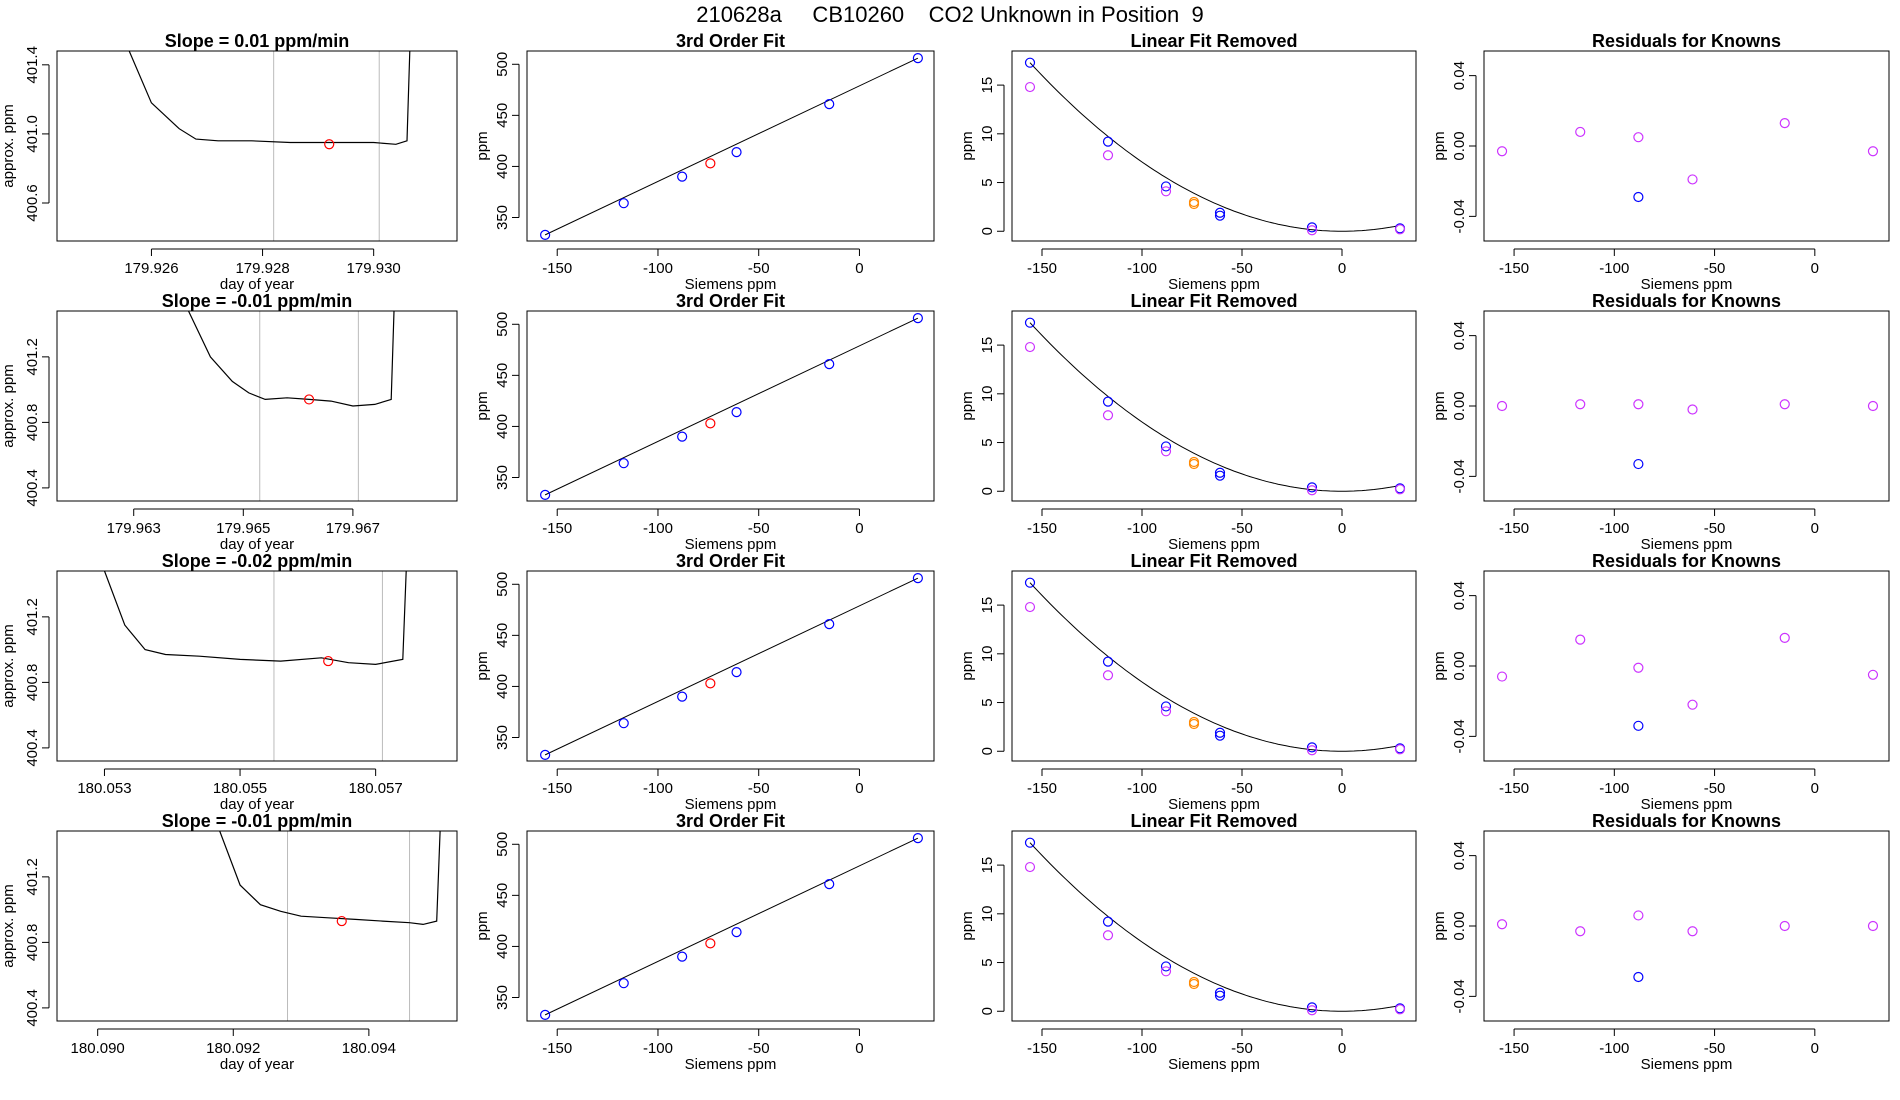 Image resolution: width=1900 pixels, height=1100 pixels. I want to click on x-tick-label: 179.967, so click(353, 528).